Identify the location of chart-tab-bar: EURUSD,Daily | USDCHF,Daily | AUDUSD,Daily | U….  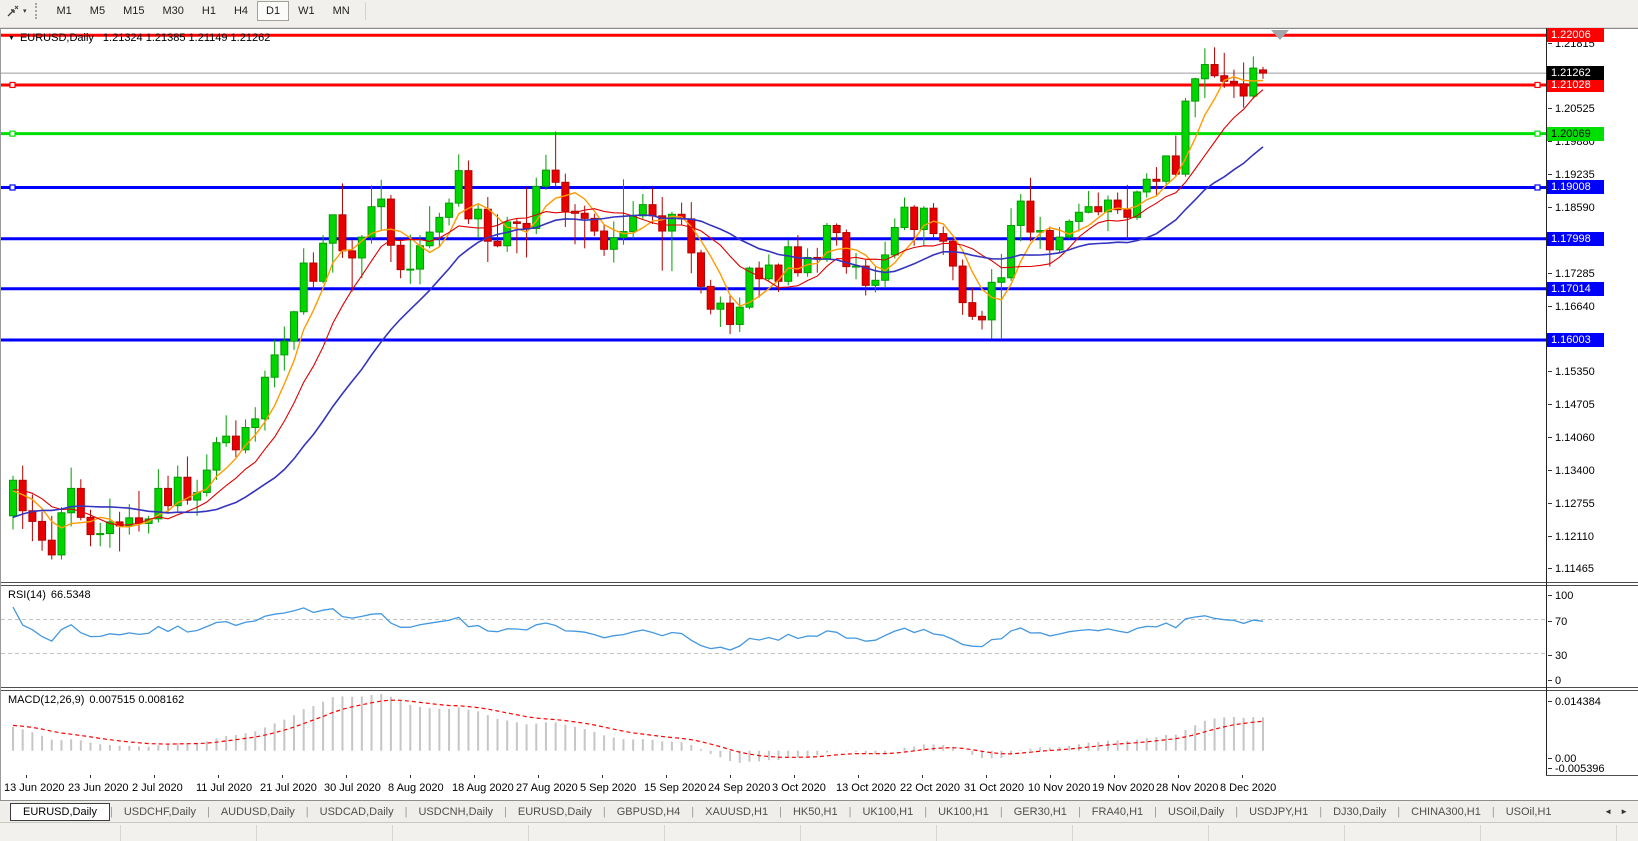
(819, 811).